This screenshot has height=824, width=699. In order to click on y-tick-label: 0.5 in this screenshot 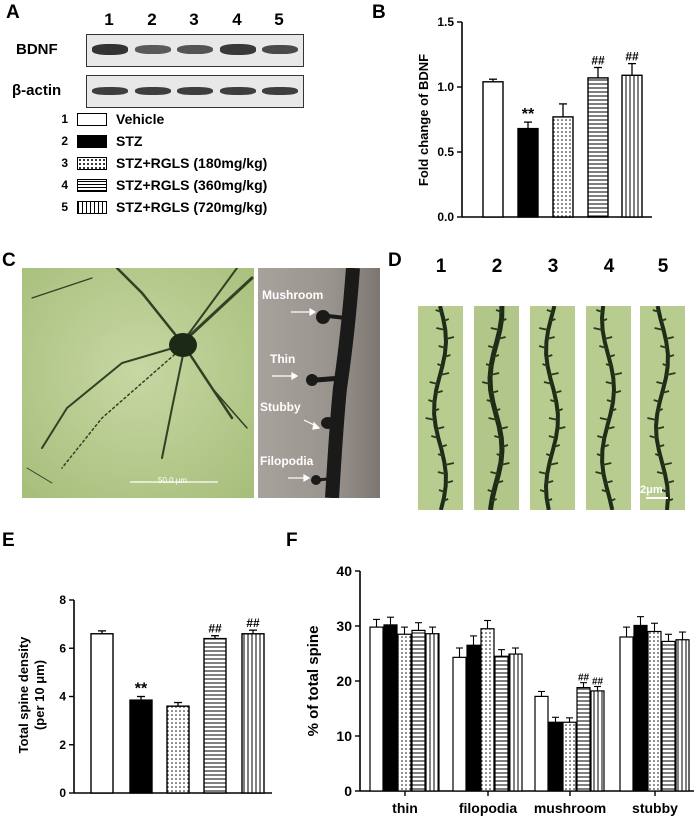, I will do `click(445, 152)`.